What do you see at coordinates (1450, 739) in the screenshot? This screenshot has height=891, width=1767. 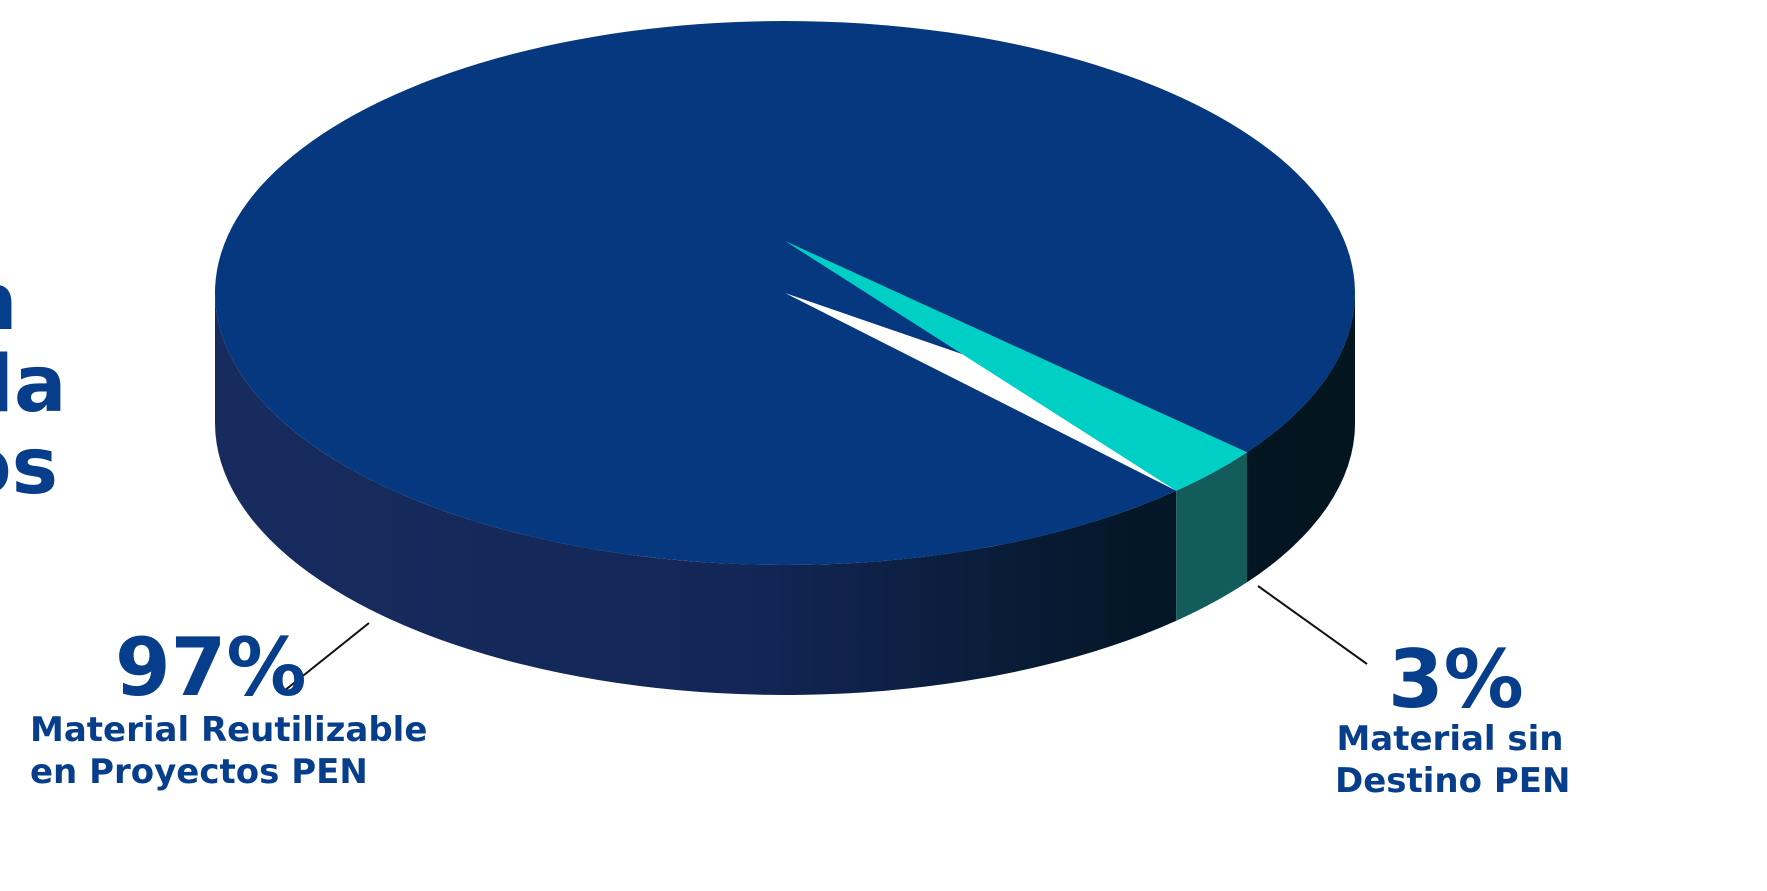 I see `caption-line: Material sin` at bounding box center [1450, 739].